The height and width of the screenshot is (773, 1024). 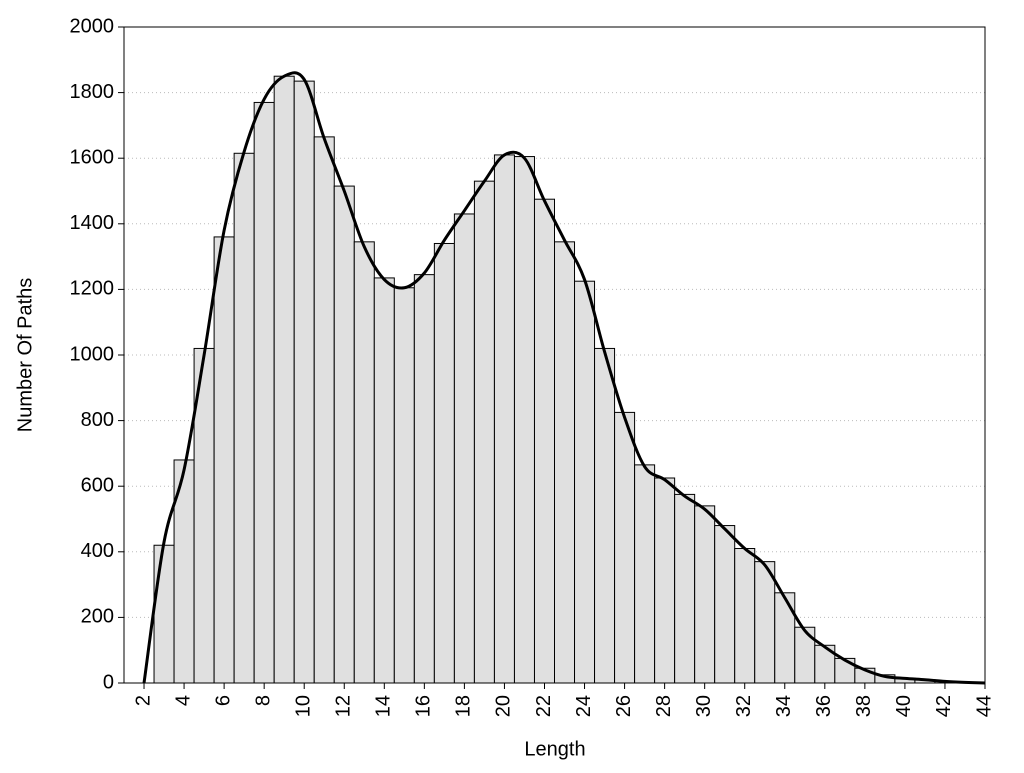 I want to click on x-tick-label: 12, so click(x=344, y=706).